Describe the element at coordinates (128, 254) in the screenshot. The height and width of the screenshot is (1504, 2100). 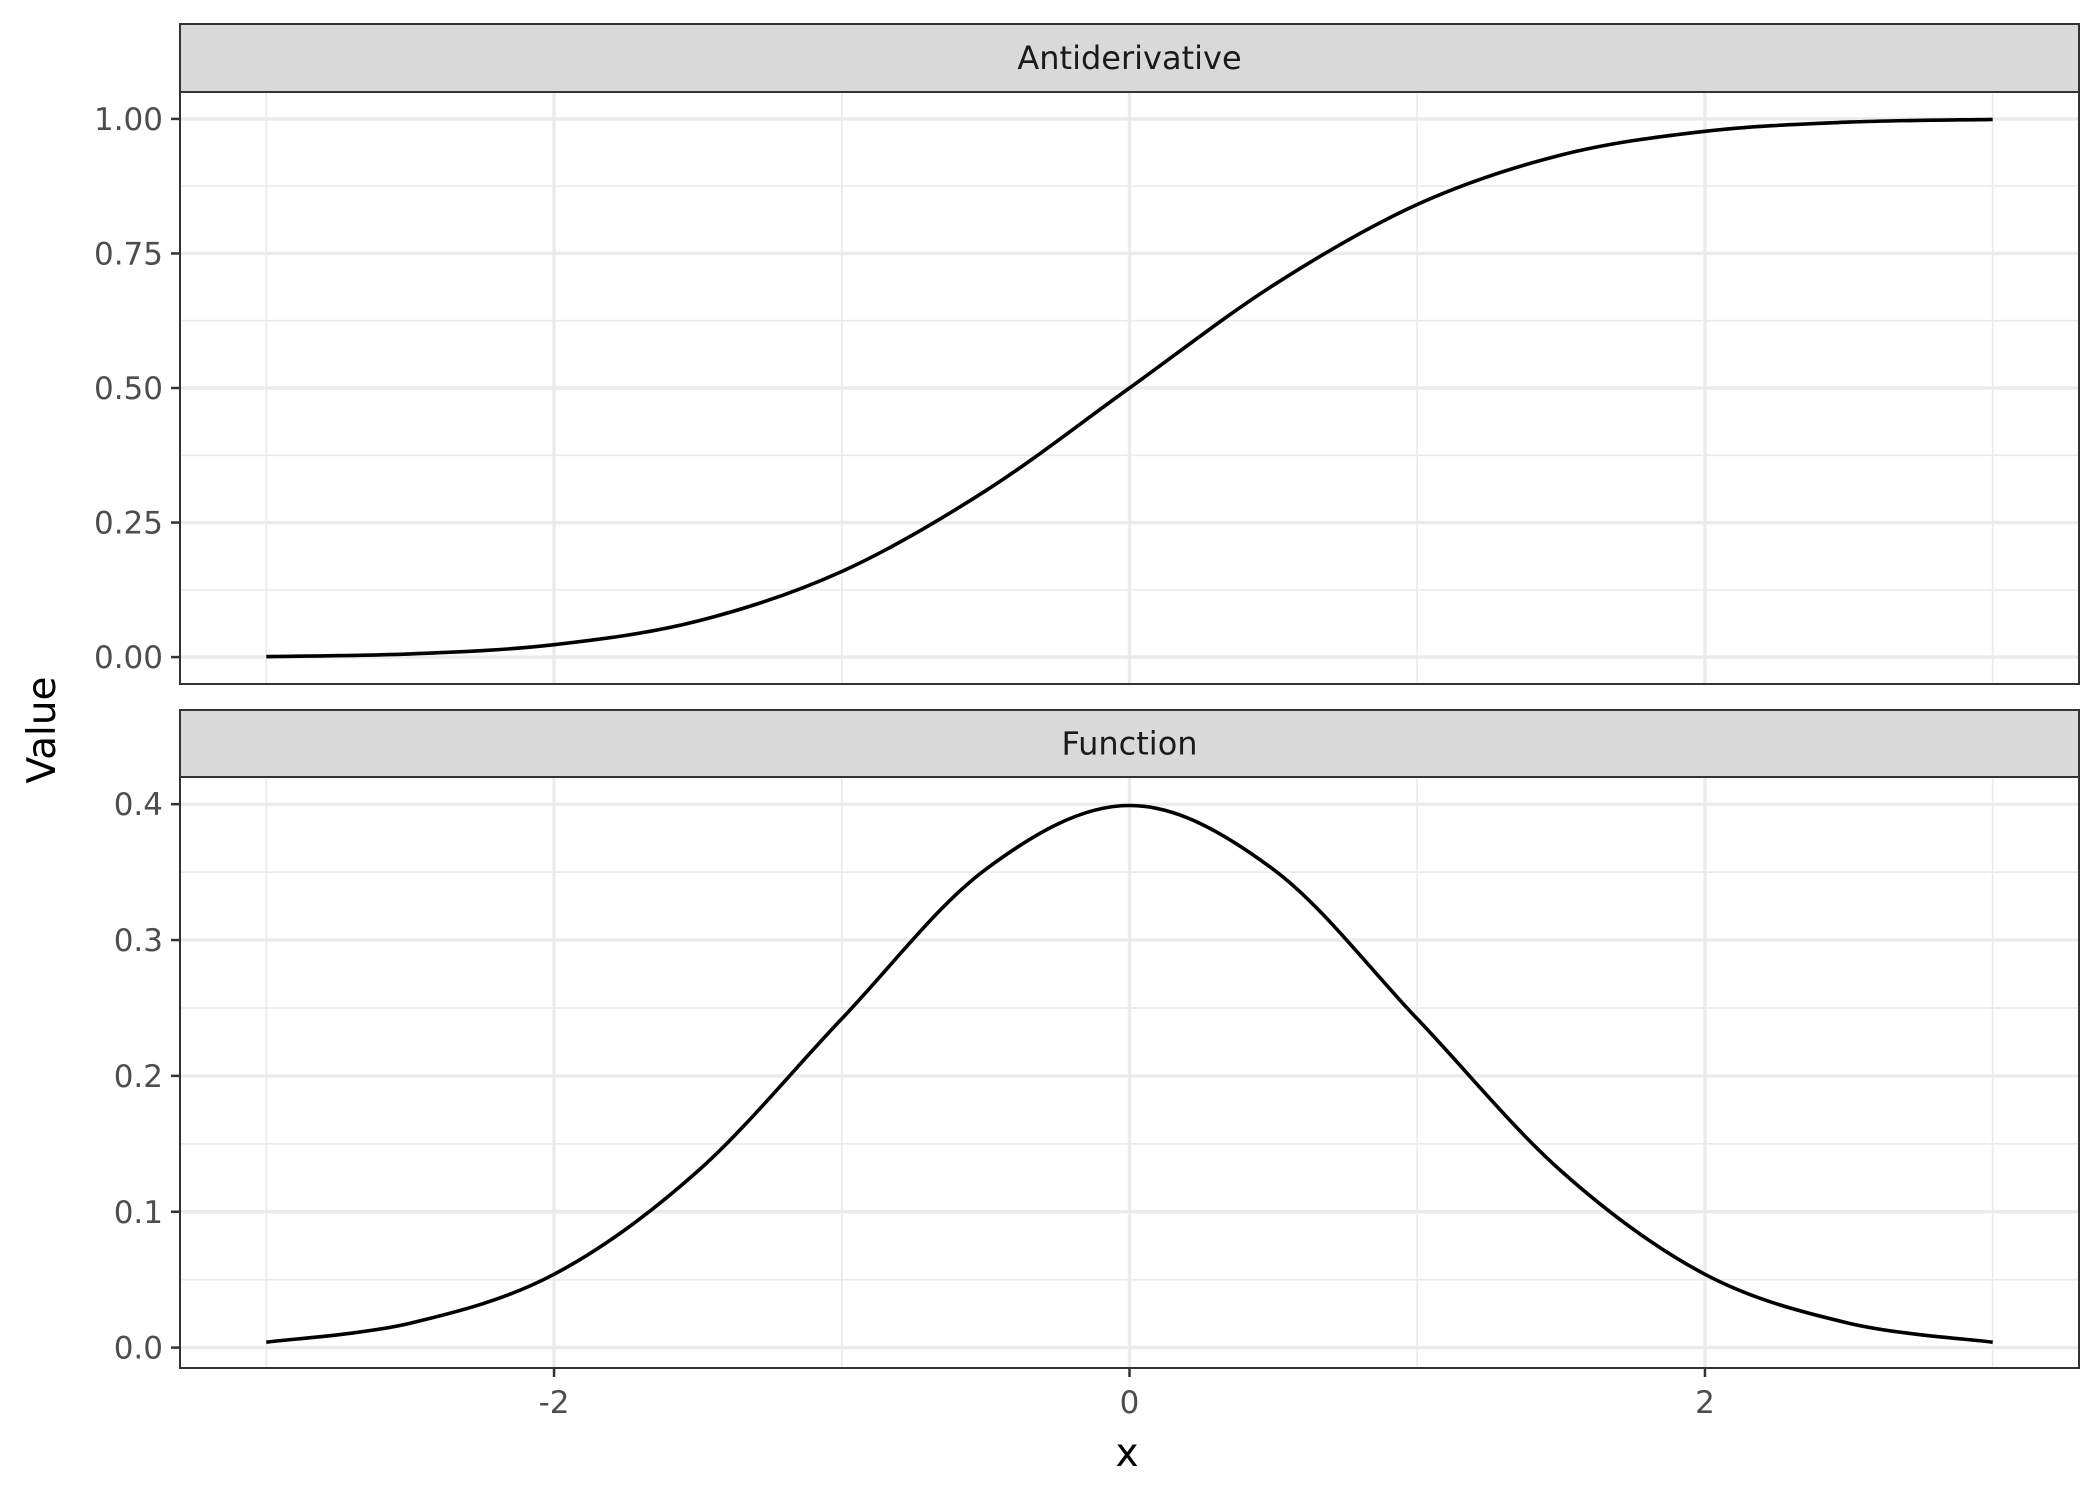
I see `y-tick-label: 0.75` at that location.